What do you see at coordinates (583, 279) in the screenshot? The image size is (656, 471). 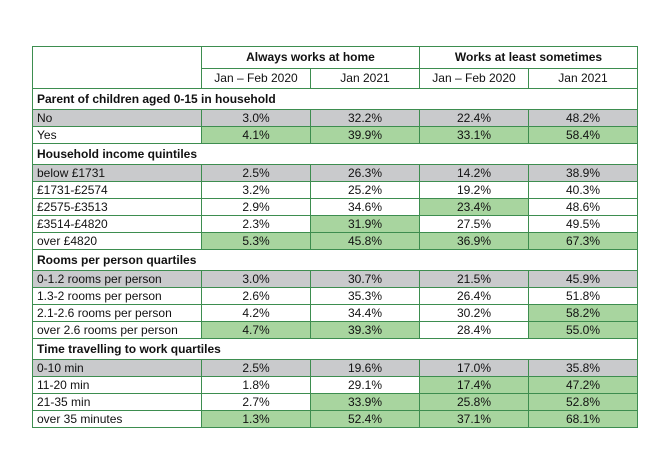 I see `value-cell: 45.9%` at bounding box center [583, 279].